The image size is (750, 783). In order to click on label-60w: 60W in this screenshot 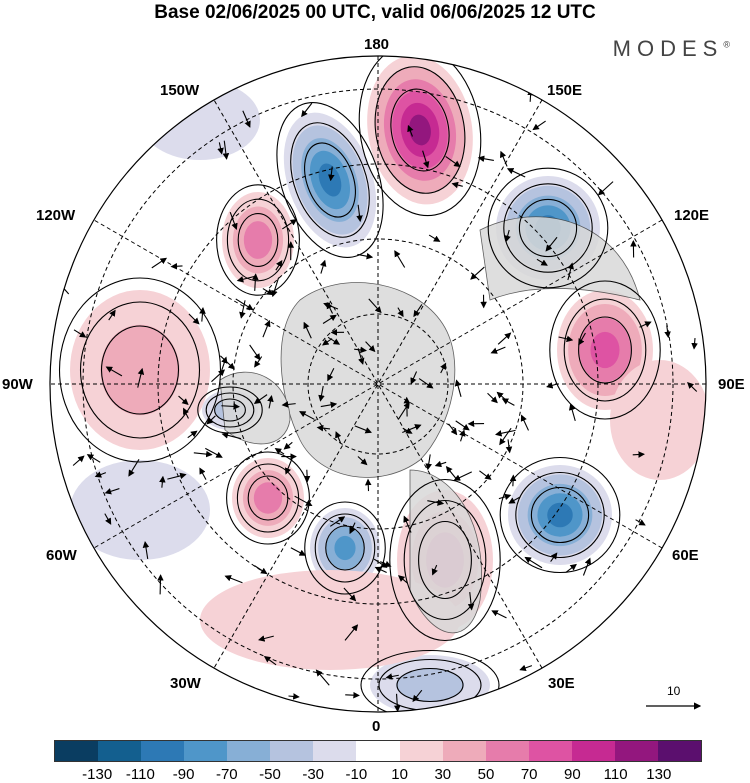, I will do `click(61, 555)`.